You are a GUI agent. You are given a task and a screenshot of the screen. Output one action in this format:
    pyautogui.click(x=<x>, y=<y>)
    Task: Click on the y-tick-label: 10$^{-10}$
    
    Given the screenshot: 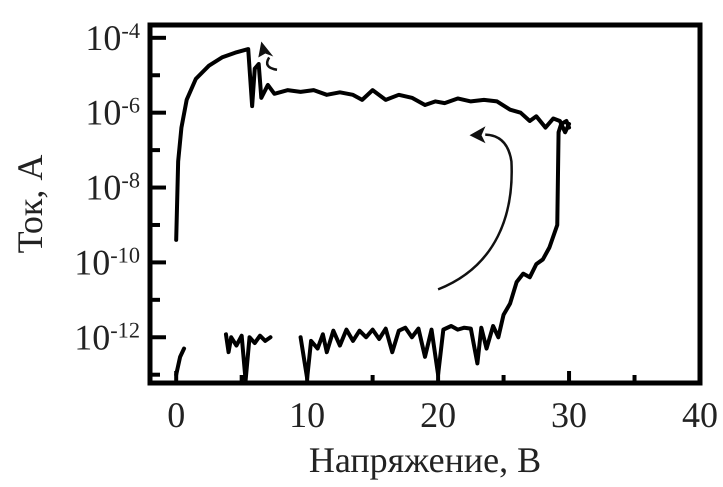 What is the action you would take?
    pyautogui.click(x=107, y=262)
    